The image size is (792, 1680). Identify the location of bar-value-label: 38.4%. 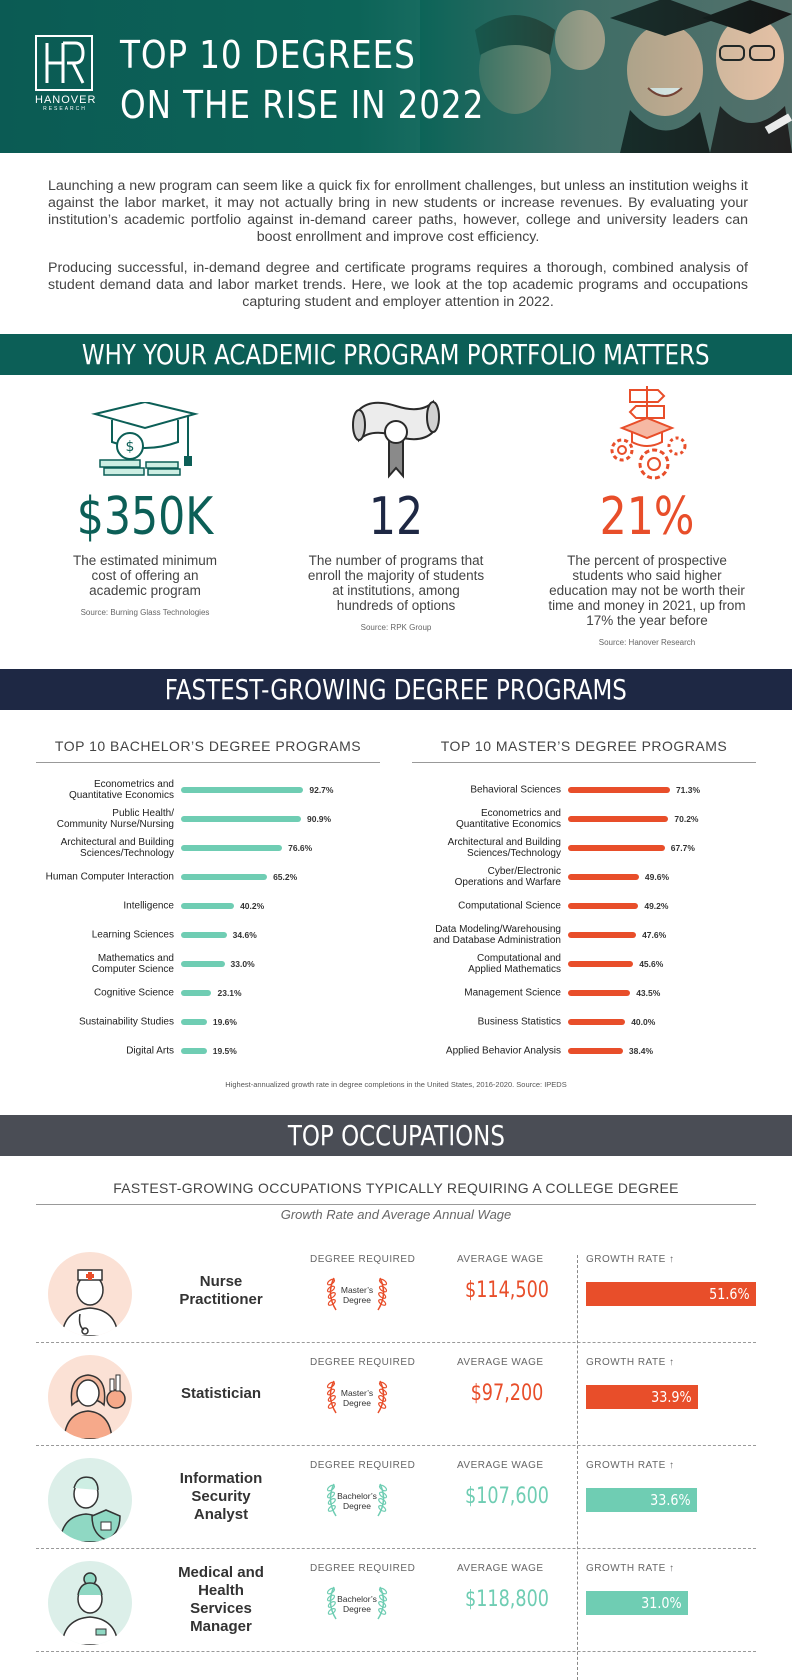
(641, 1050).